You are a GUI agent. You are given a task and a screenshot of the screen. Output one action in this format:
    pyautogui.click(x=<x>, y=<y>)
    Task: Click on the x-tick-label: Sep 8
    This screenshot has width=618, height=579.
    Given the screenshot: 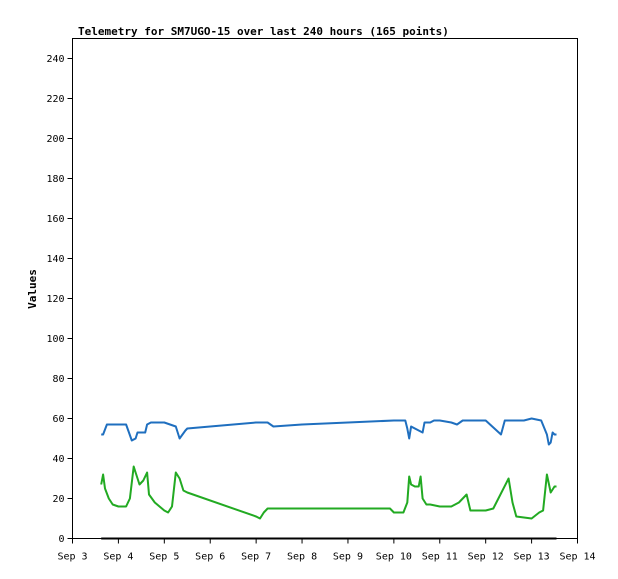 What is the action you would take?
    pyautogui.click(x=302, y=557)
    